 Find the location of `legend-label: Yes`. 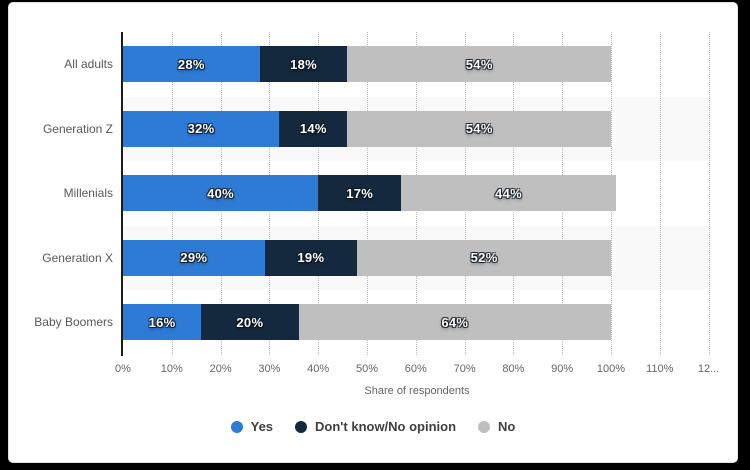

legend-label: Yes is located at coordinates (262, 426).